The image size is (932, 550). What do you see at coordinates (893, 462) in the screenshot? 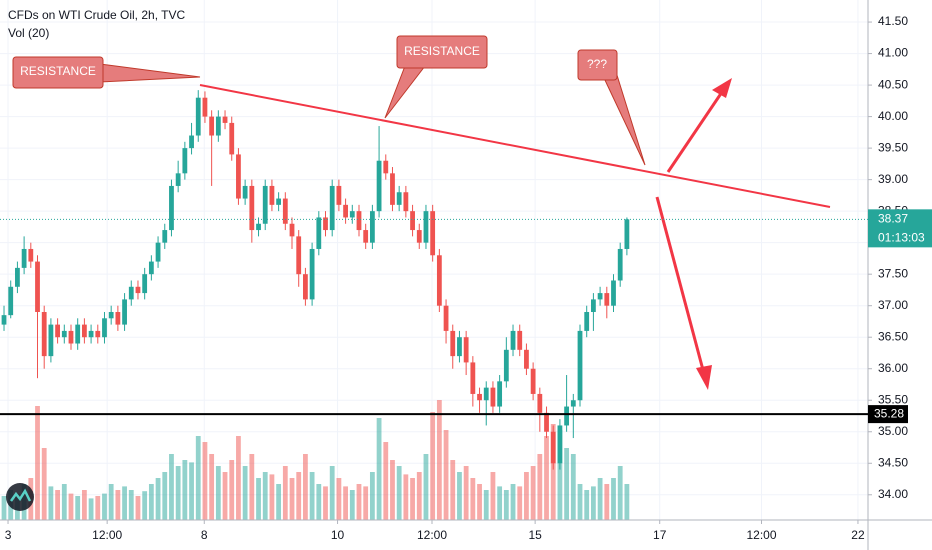
I see `y-tick-label: 34.50` at bounding box center [893, 462].